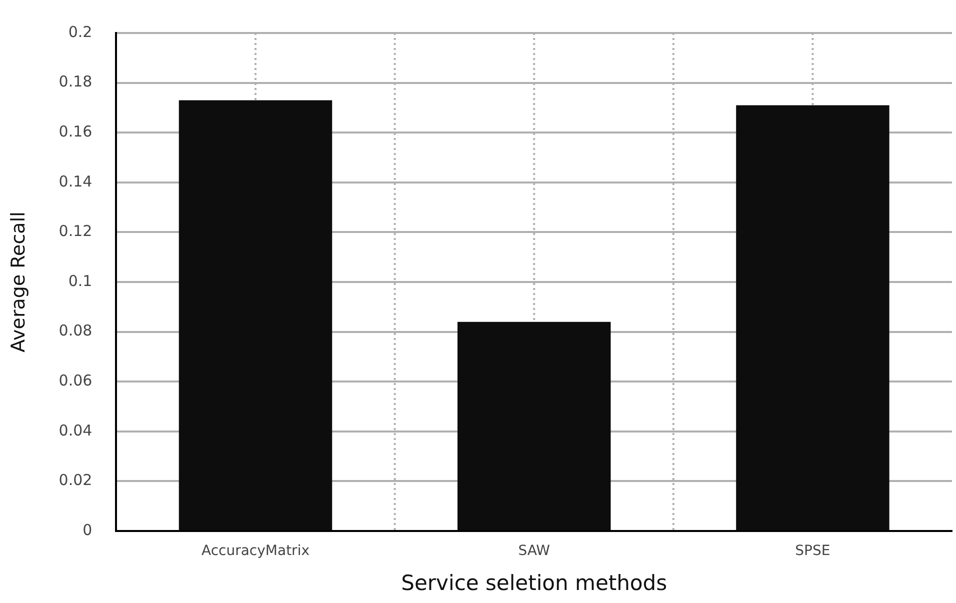 Image resolution: width=956 pixels, height=603 pixels. What do you see at coordinates (75, 480) in the screenshot?
I see `y-tick-label: 0.02` at bounding box center [75, 480].